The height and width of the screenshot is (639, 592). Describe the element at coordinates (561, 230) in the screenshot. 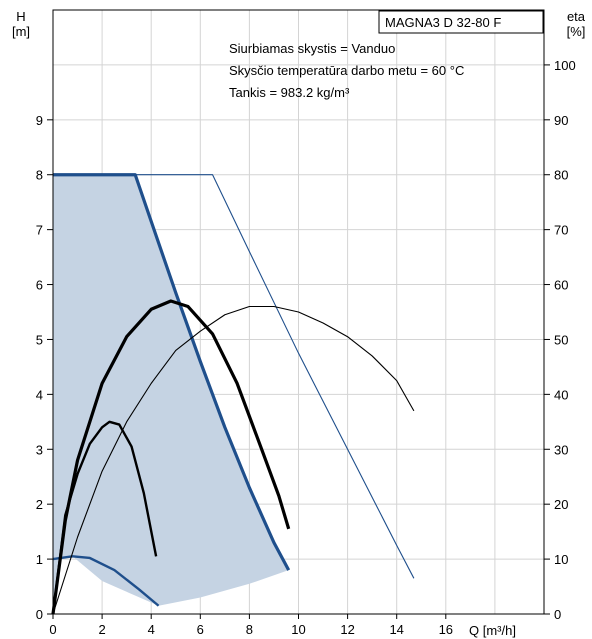

I see `y-right-tick-label: 70` at that location.